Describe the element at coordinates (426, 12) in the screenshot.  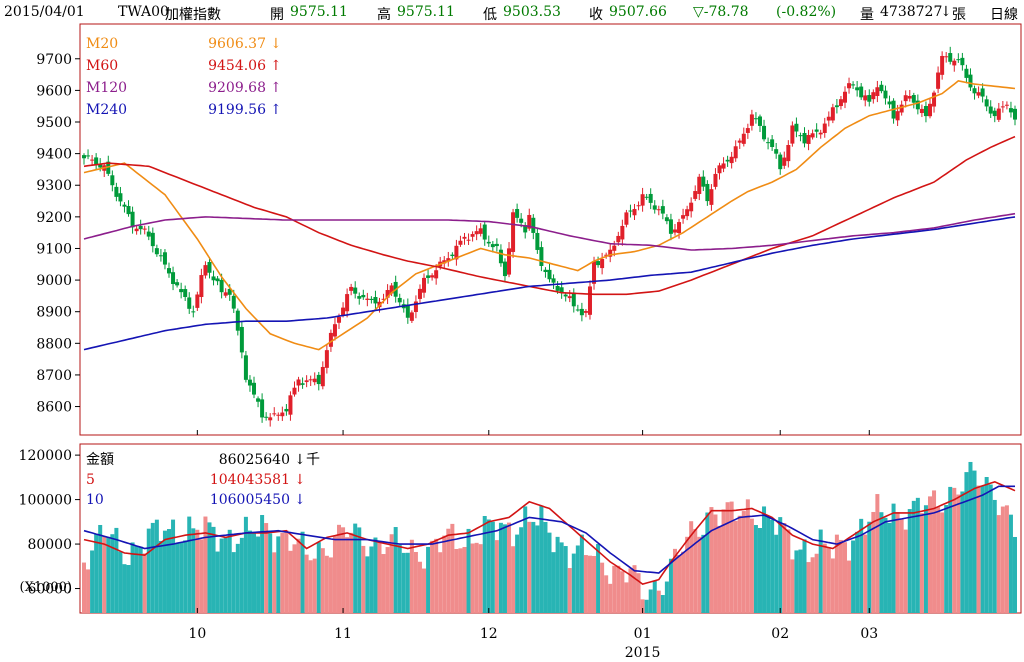
I see `high-value: 9575.11` at that location.